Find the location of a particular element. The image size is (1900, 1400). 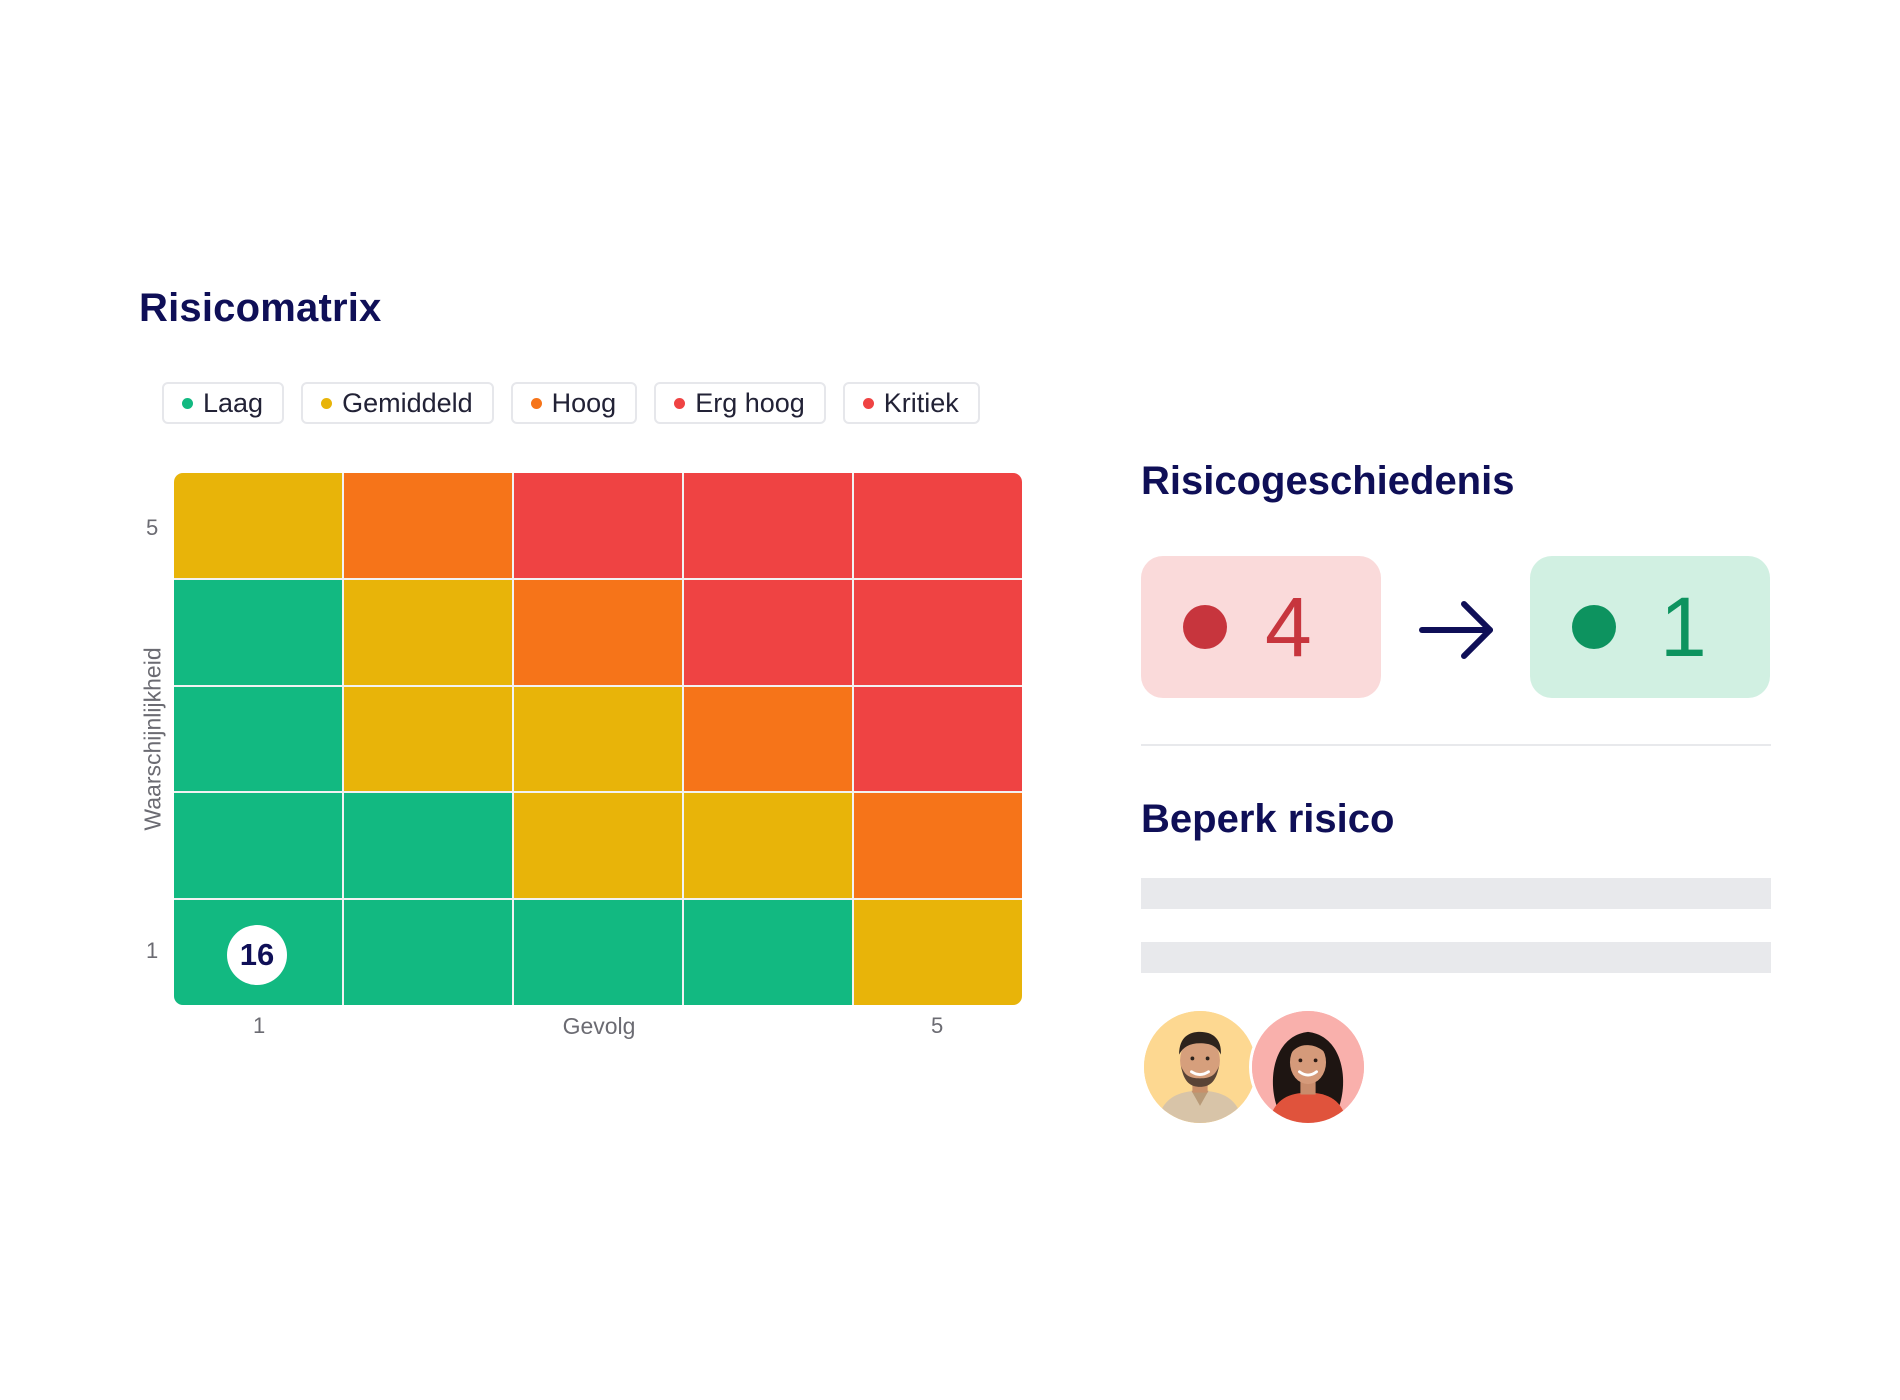

legend-chip-erg-hoog: Erg hoog is located at coordinates (740, 403).